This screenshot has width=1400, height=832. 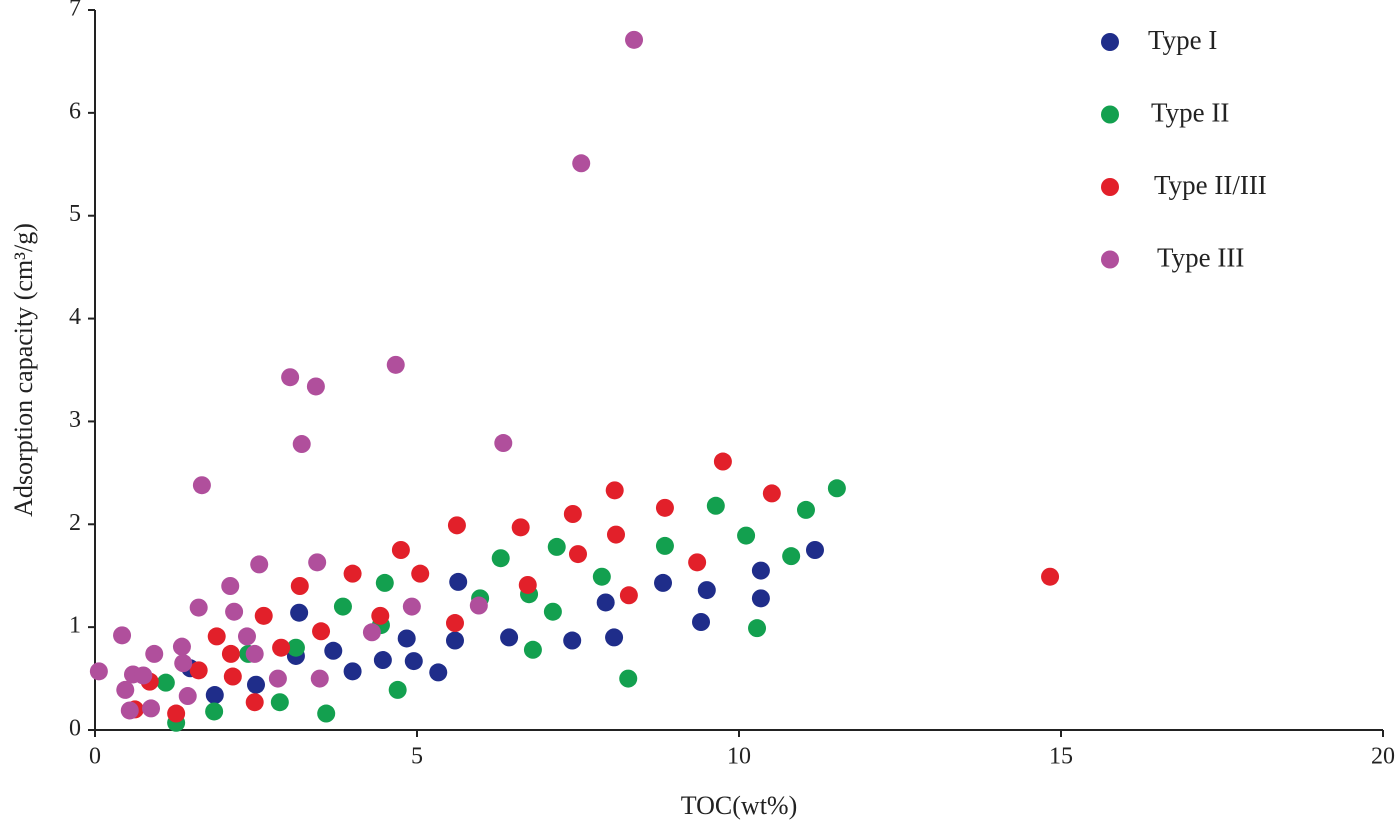 What do you see at coordinates (1383, 757) in the screenshot?
I see `x-tick-label: 20` at bounding box center [1383, 757].